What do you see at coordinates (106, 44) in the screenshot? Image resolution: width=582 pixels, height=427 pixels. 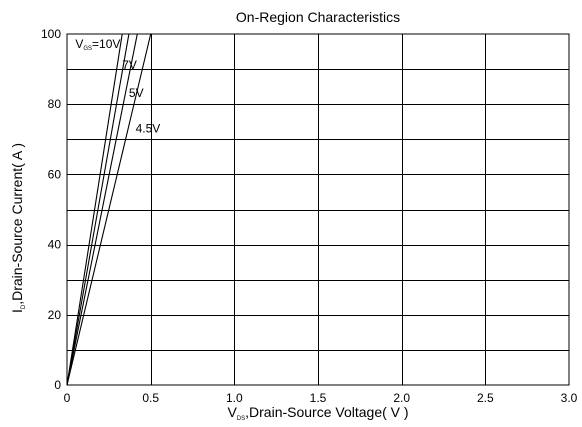 I see `series-label-rest: =10V` at bounding box center [106, 44].